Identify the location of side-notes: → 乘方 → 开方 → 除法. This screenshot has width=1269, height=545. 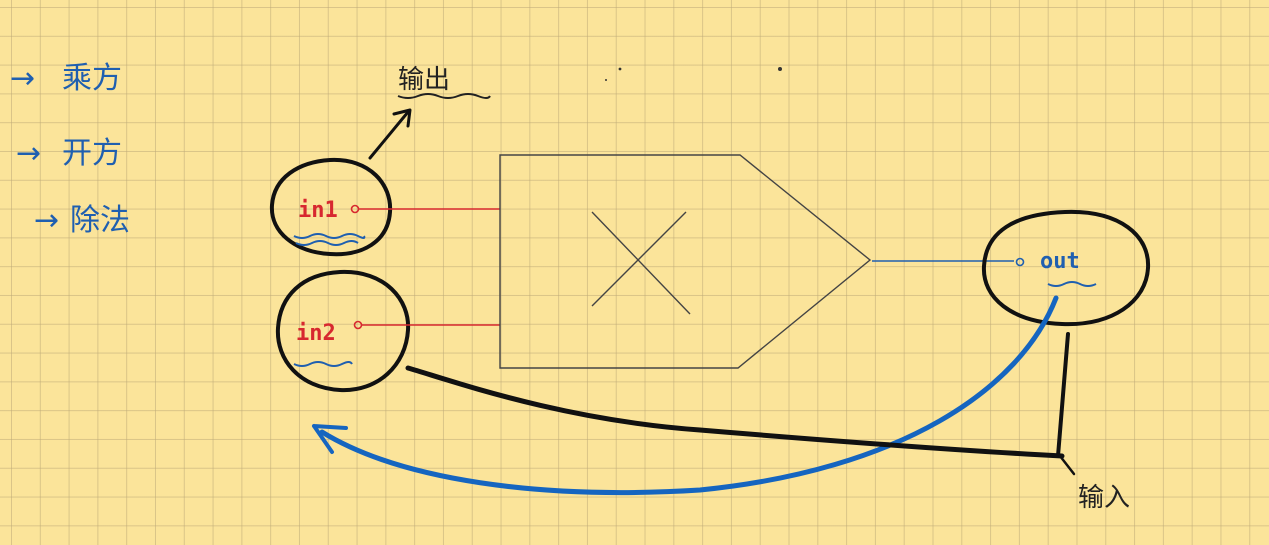
(70, 149).